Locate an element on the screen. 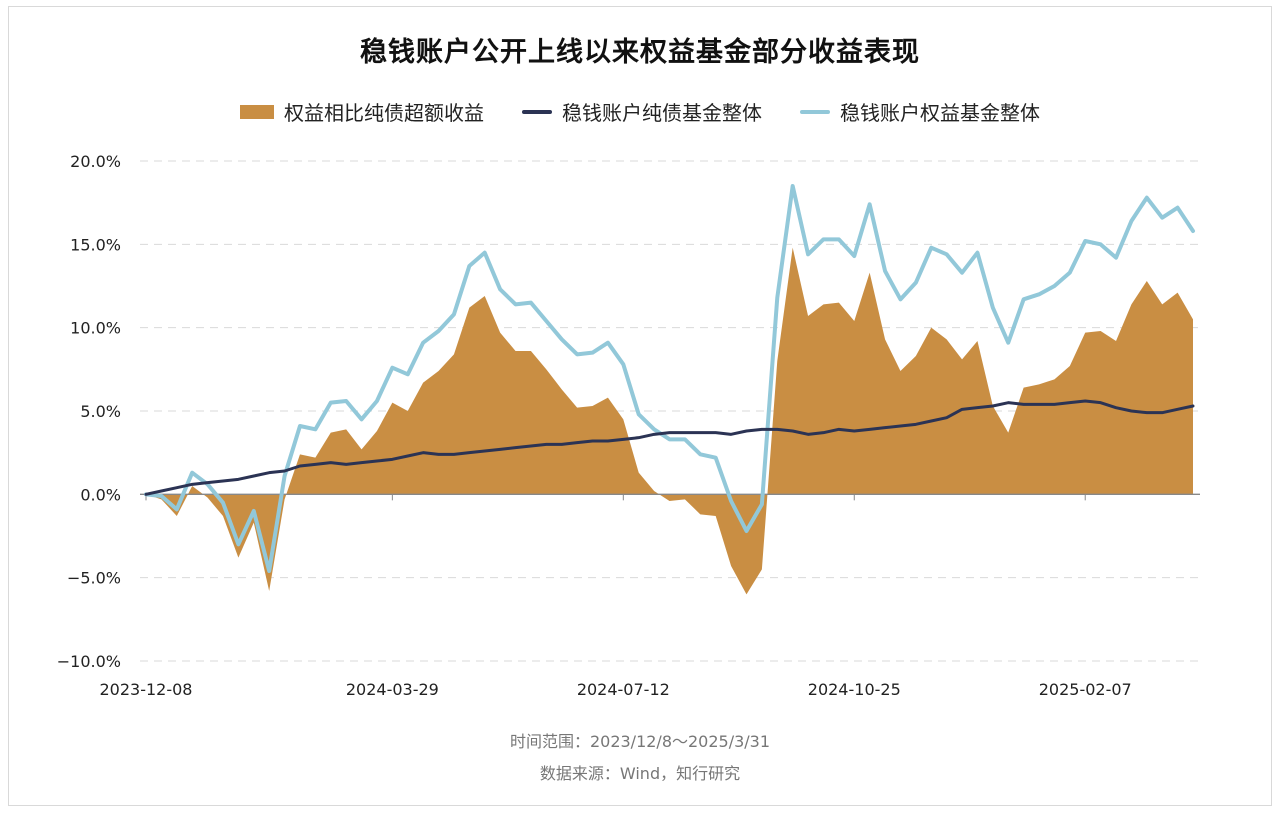  y-tick-label: 20.0% is located at coordinates (95, 161).